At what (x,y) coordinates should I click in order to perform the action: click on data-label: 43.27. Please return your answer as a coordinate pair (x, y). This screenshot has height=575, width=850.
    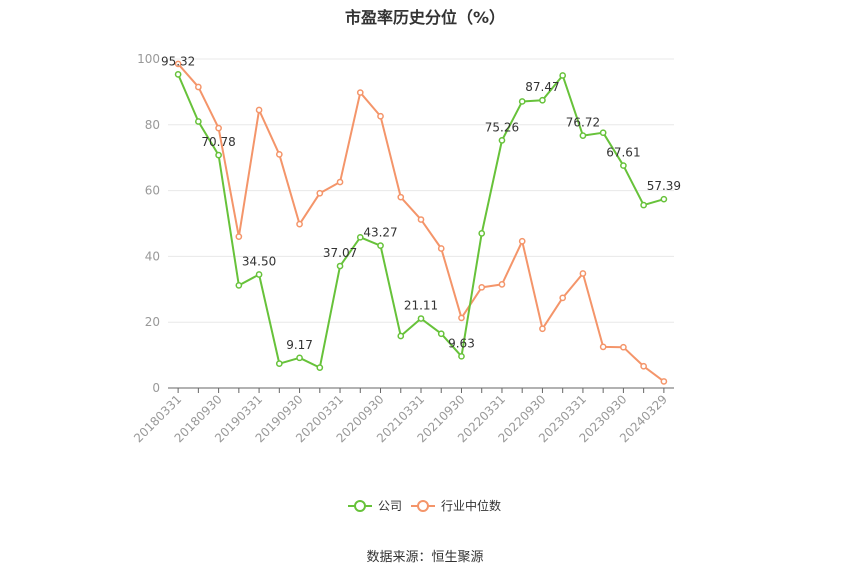
    Looking at the image, I should click on (380, 233).